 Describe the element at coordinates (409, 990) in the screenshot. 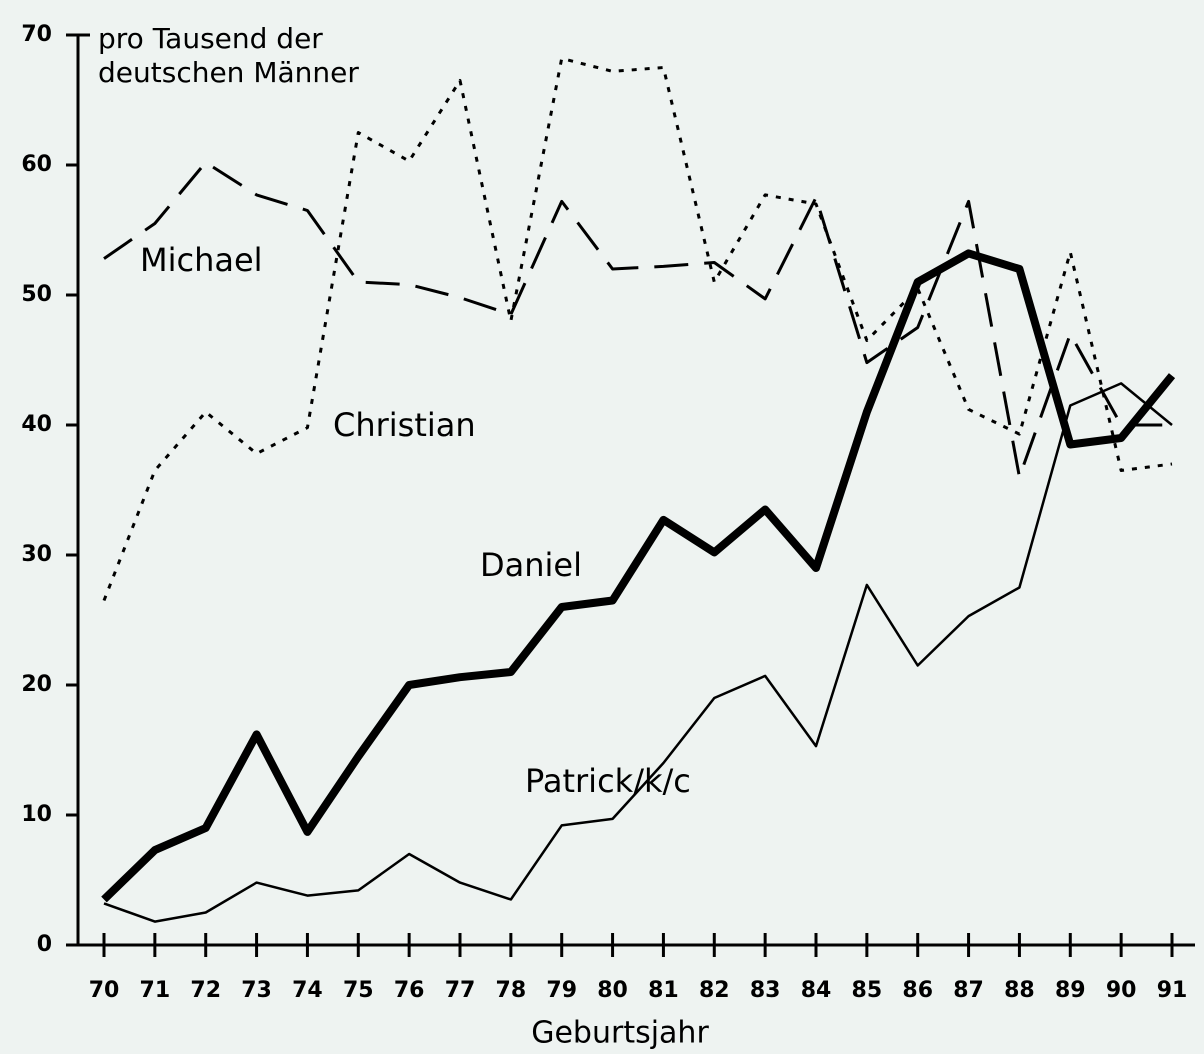

I see `x-tick-label: 76` at that location.